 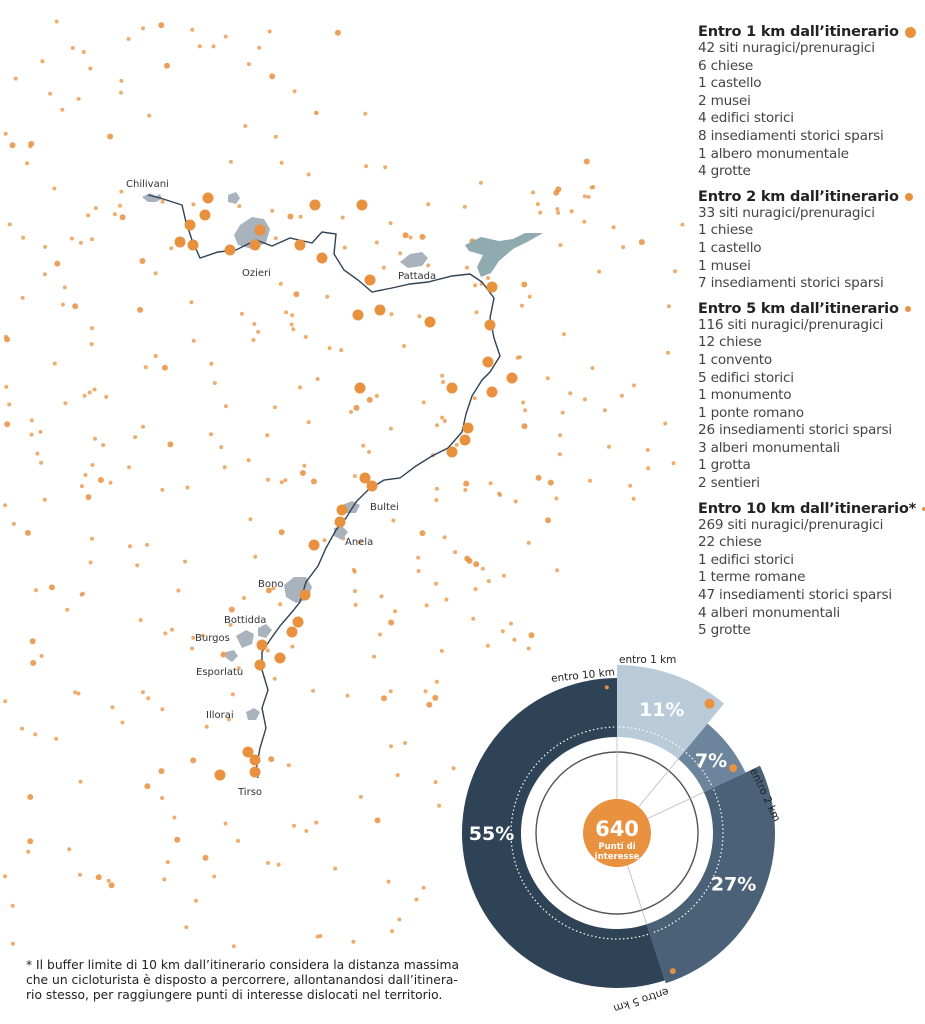 I want to click on legend-item: 2 musei, so click(x=724, y=100).